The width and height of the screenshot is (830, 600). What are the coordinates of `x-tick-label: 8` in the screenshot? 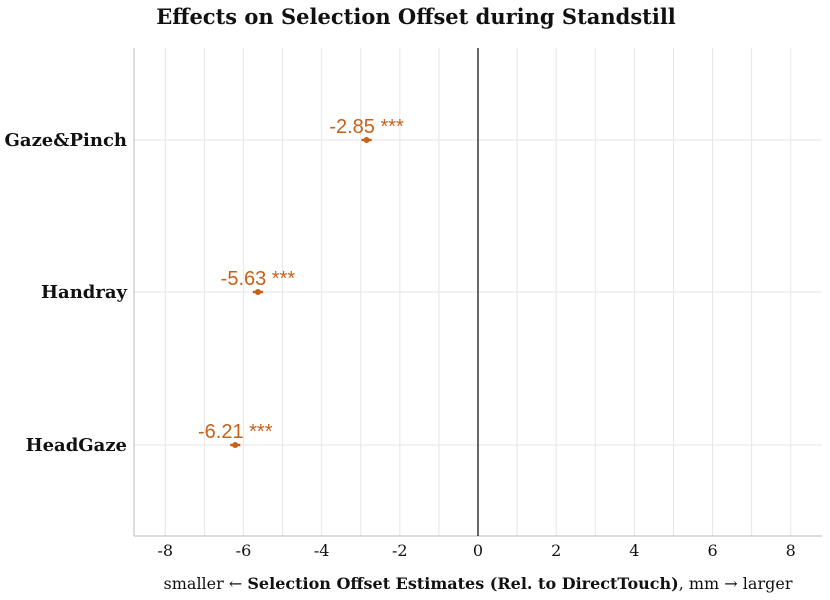 It's located at (791, 550).